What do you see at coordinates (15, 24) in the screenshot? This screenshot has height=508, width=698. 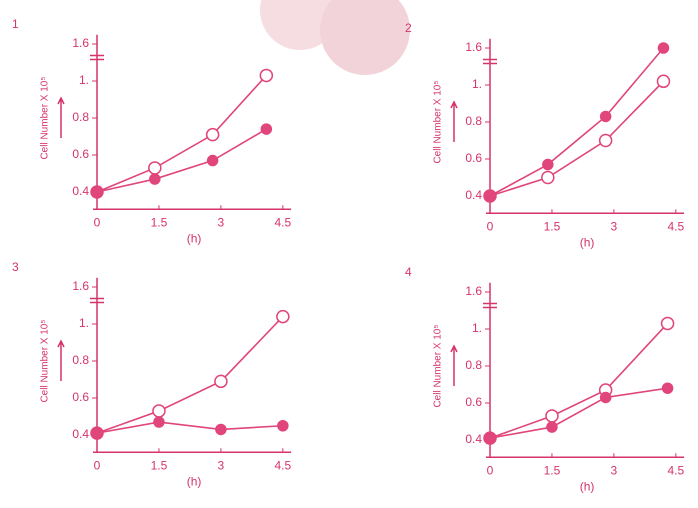 I see `panel-label: 1` at bounding box center [15, 24].